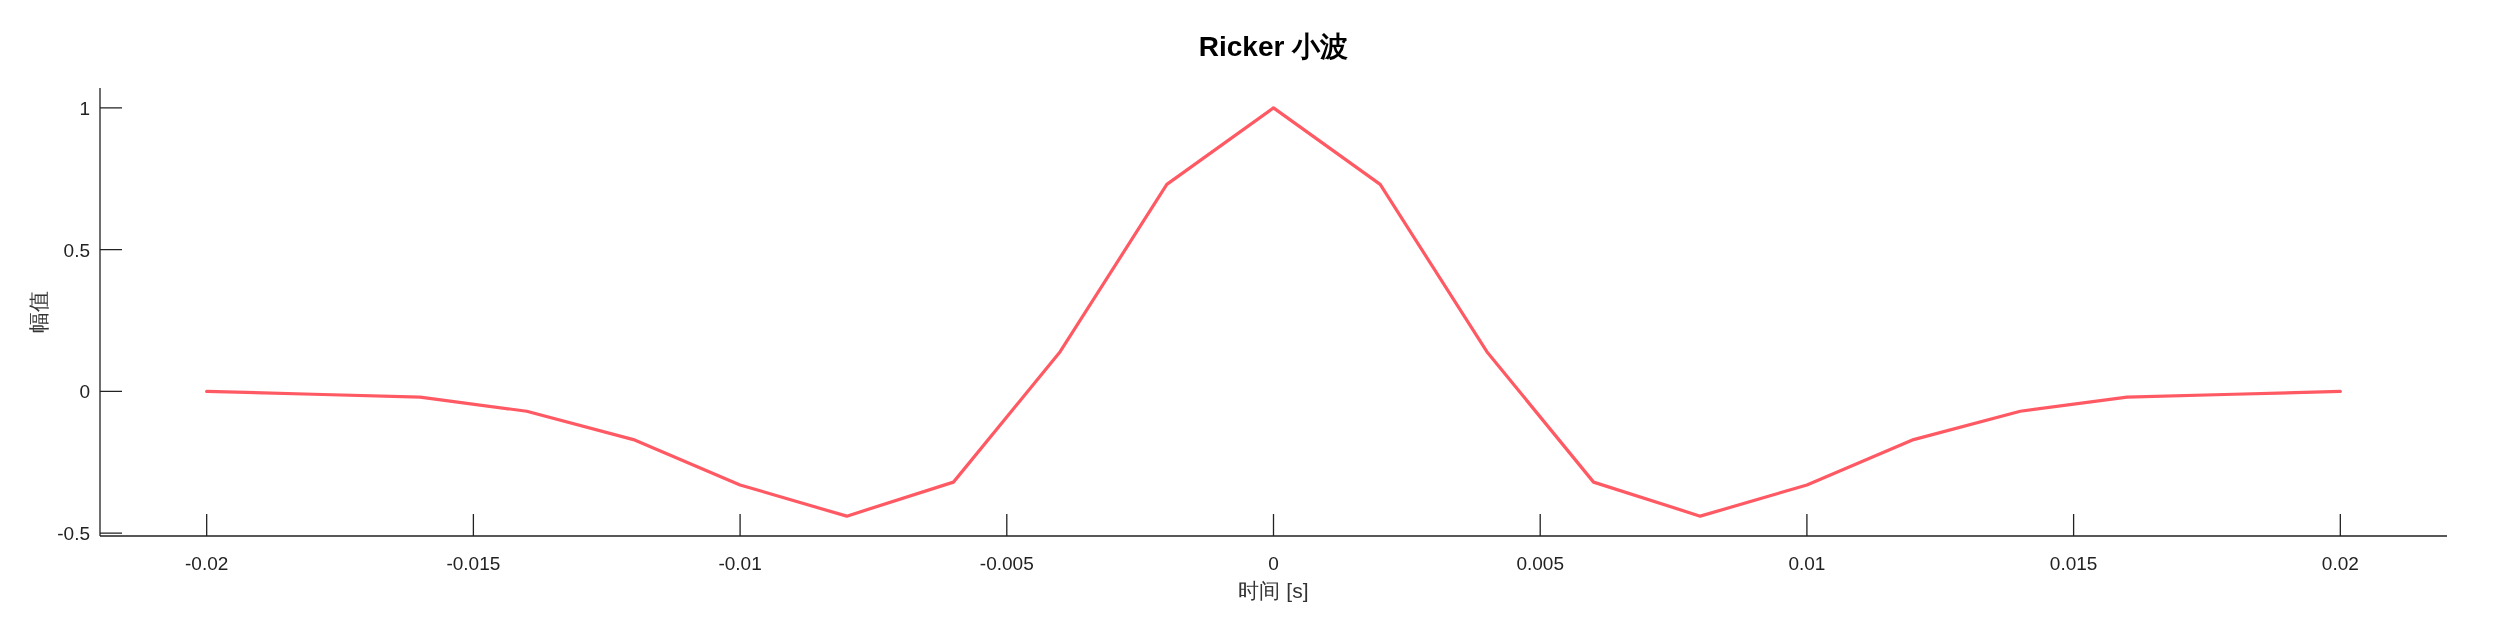 This screenshot has width=2500, height=625. What do you see at coordinates (1540, 563) in the screenshot?
I see `x-tick-label: 0.005` at bounding box center [1540, 563].